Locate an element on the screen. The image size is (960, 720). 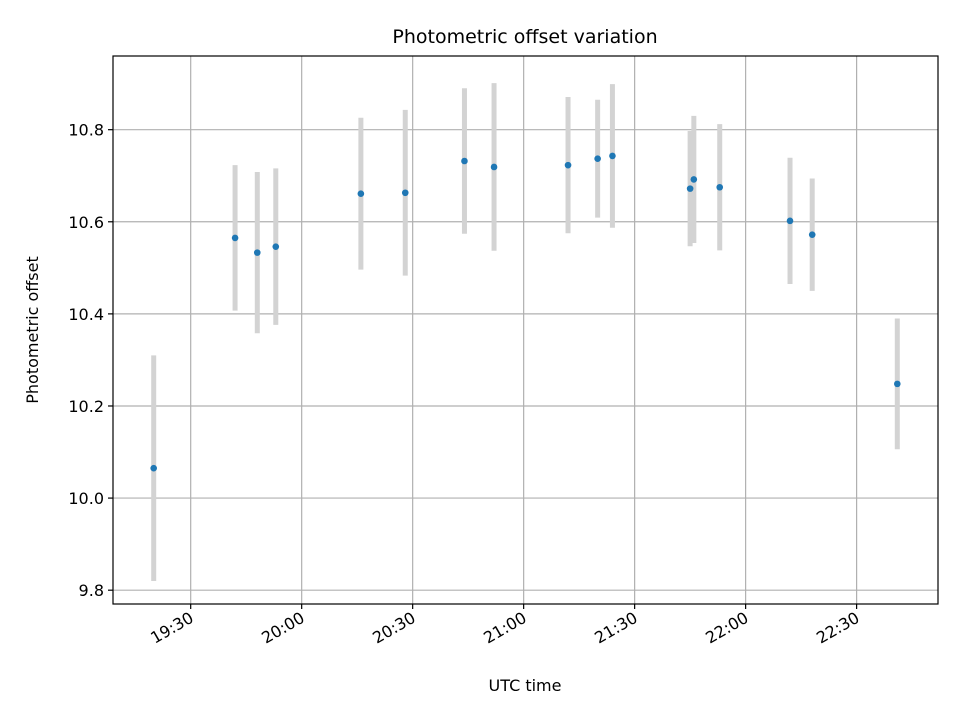
y-tick-label: 9.8 is located at coordinates (91, 590).